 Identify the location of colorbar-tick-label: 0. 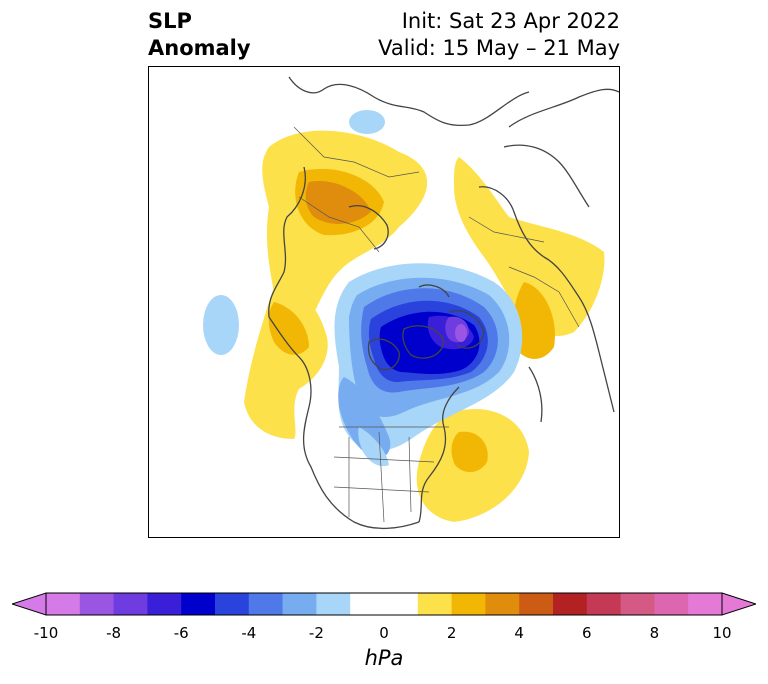
(384, 633).